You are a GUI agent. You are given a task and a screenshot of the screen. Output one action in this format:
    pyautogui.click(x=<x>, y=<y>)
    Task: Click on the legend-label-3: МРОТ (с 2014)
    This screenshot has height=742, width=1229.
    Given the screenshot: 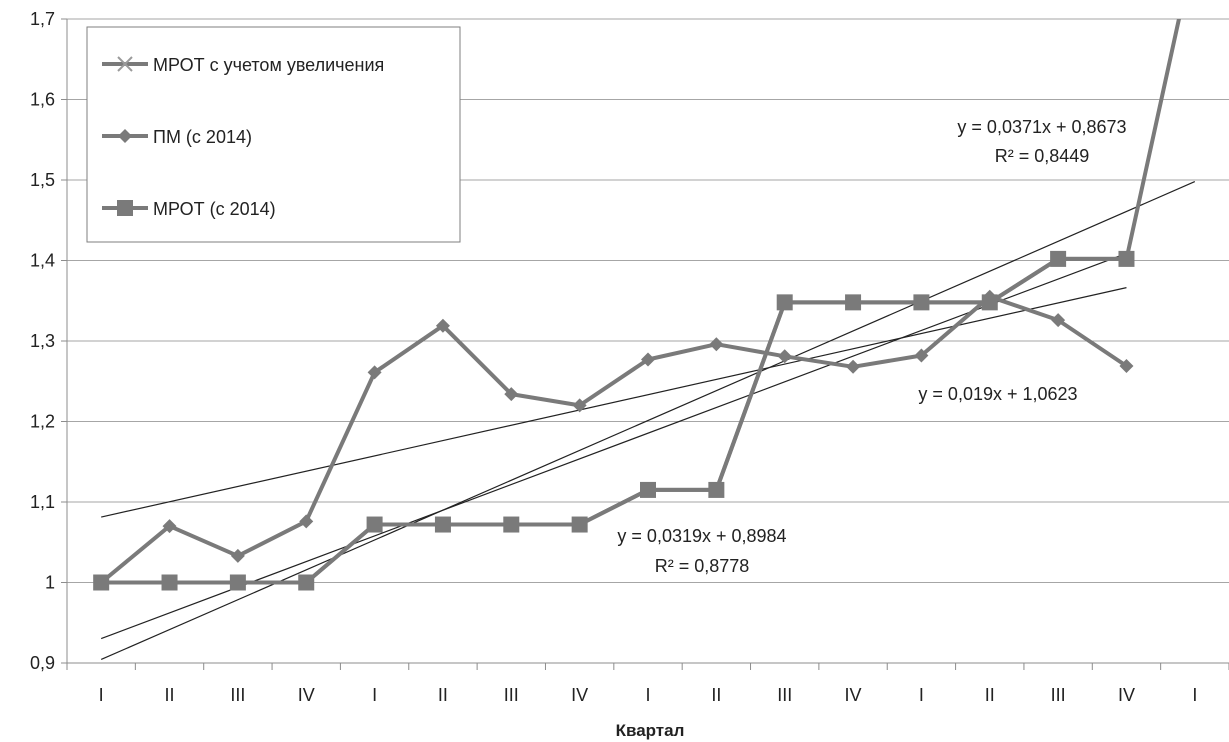 What is the action you would take?
    pyautogui.click(x=214, y=209)
    